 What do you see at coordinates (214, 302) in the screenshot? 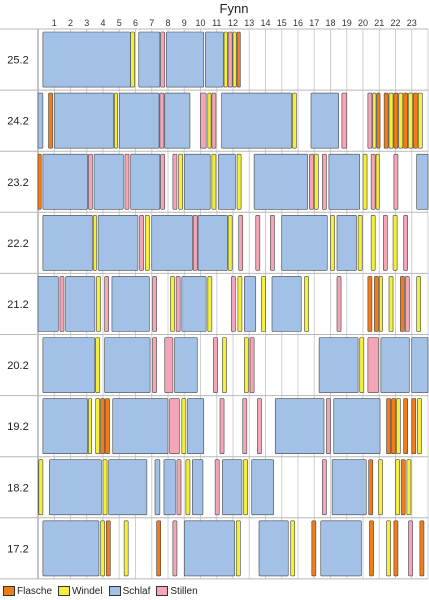
I see `day-row: 21.2` at bounding box center [214, 302].